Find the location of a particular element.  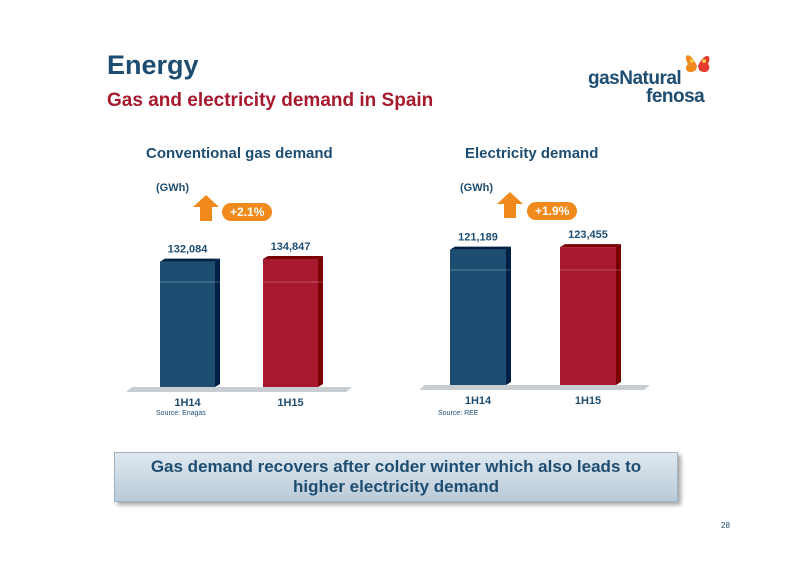

callout-line-2: higher electricity demand is located at coordinates (396, 486).